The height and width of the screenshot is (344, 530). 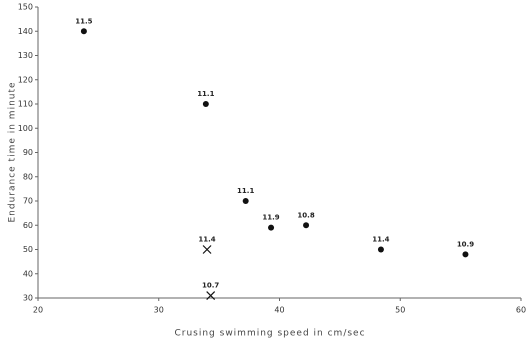 I want to click on x-tick-label: 40, so click(x=279, y=310).